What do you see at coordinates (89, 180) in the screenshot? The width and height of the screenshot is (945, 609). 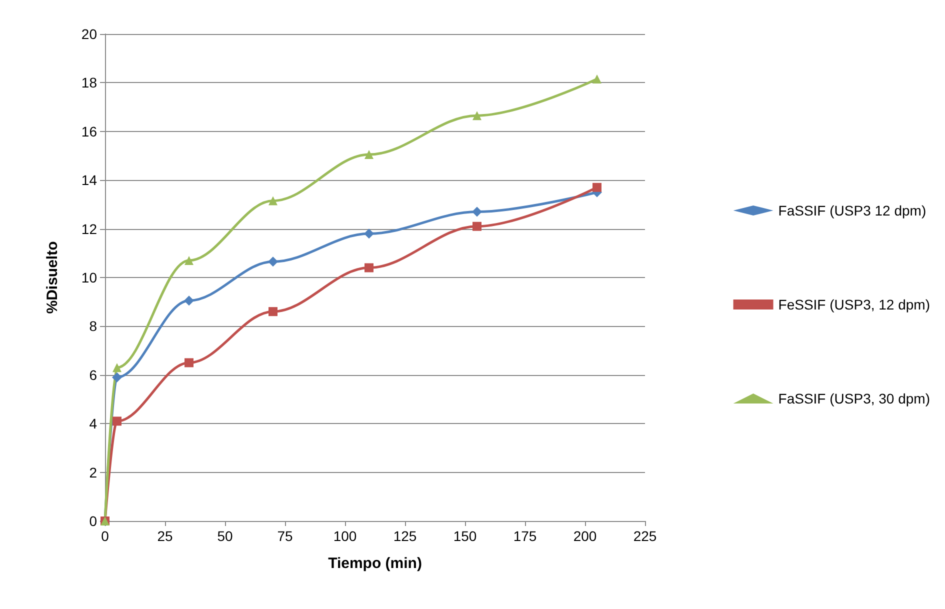 I see `y-tick-label: 14` at bounding box center [89, 180].